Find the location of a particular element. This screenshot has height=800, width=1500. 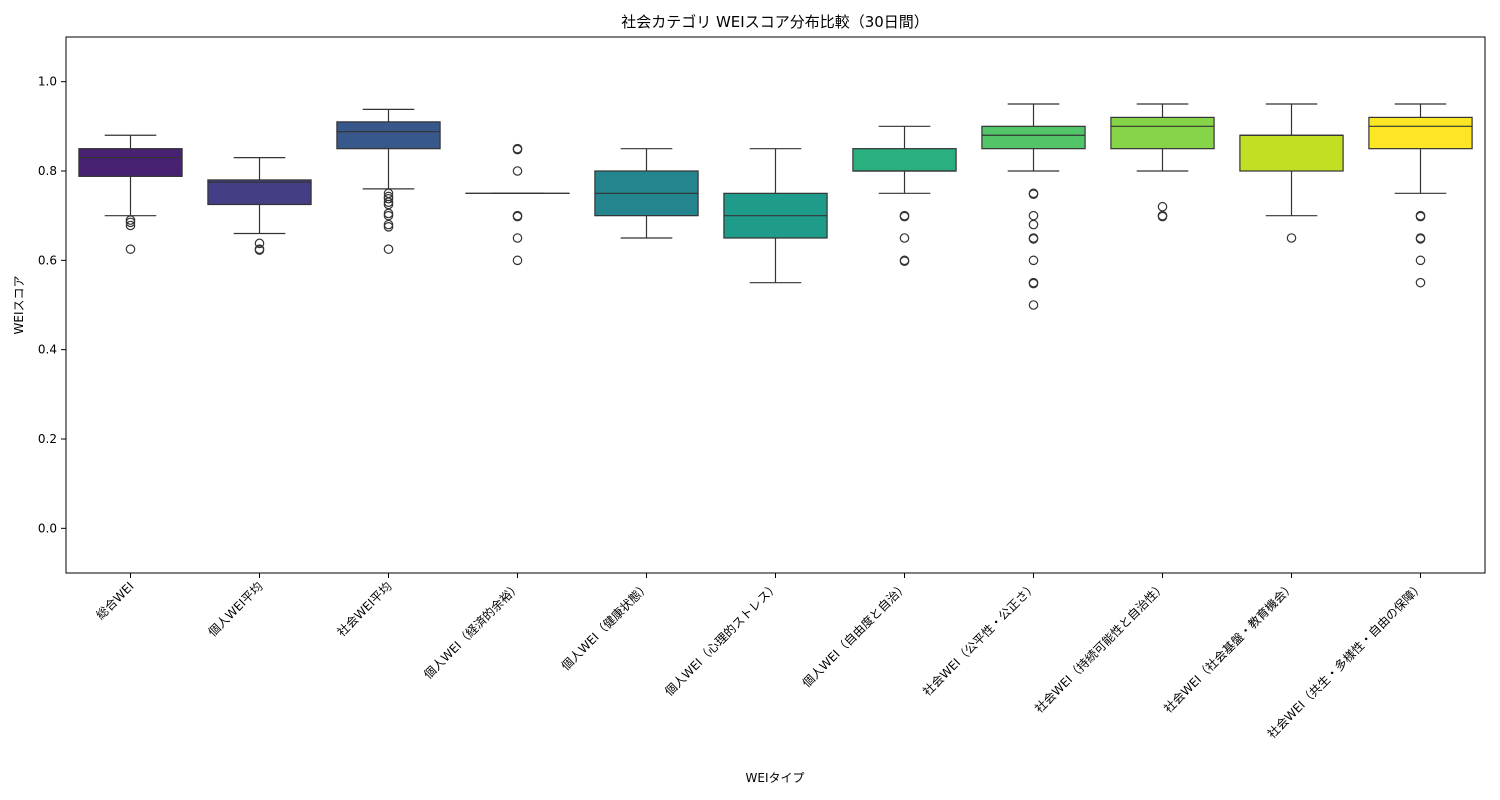

x-tick-label: 個人WEI（経済的余裕） is located at coordinates (471, 630).